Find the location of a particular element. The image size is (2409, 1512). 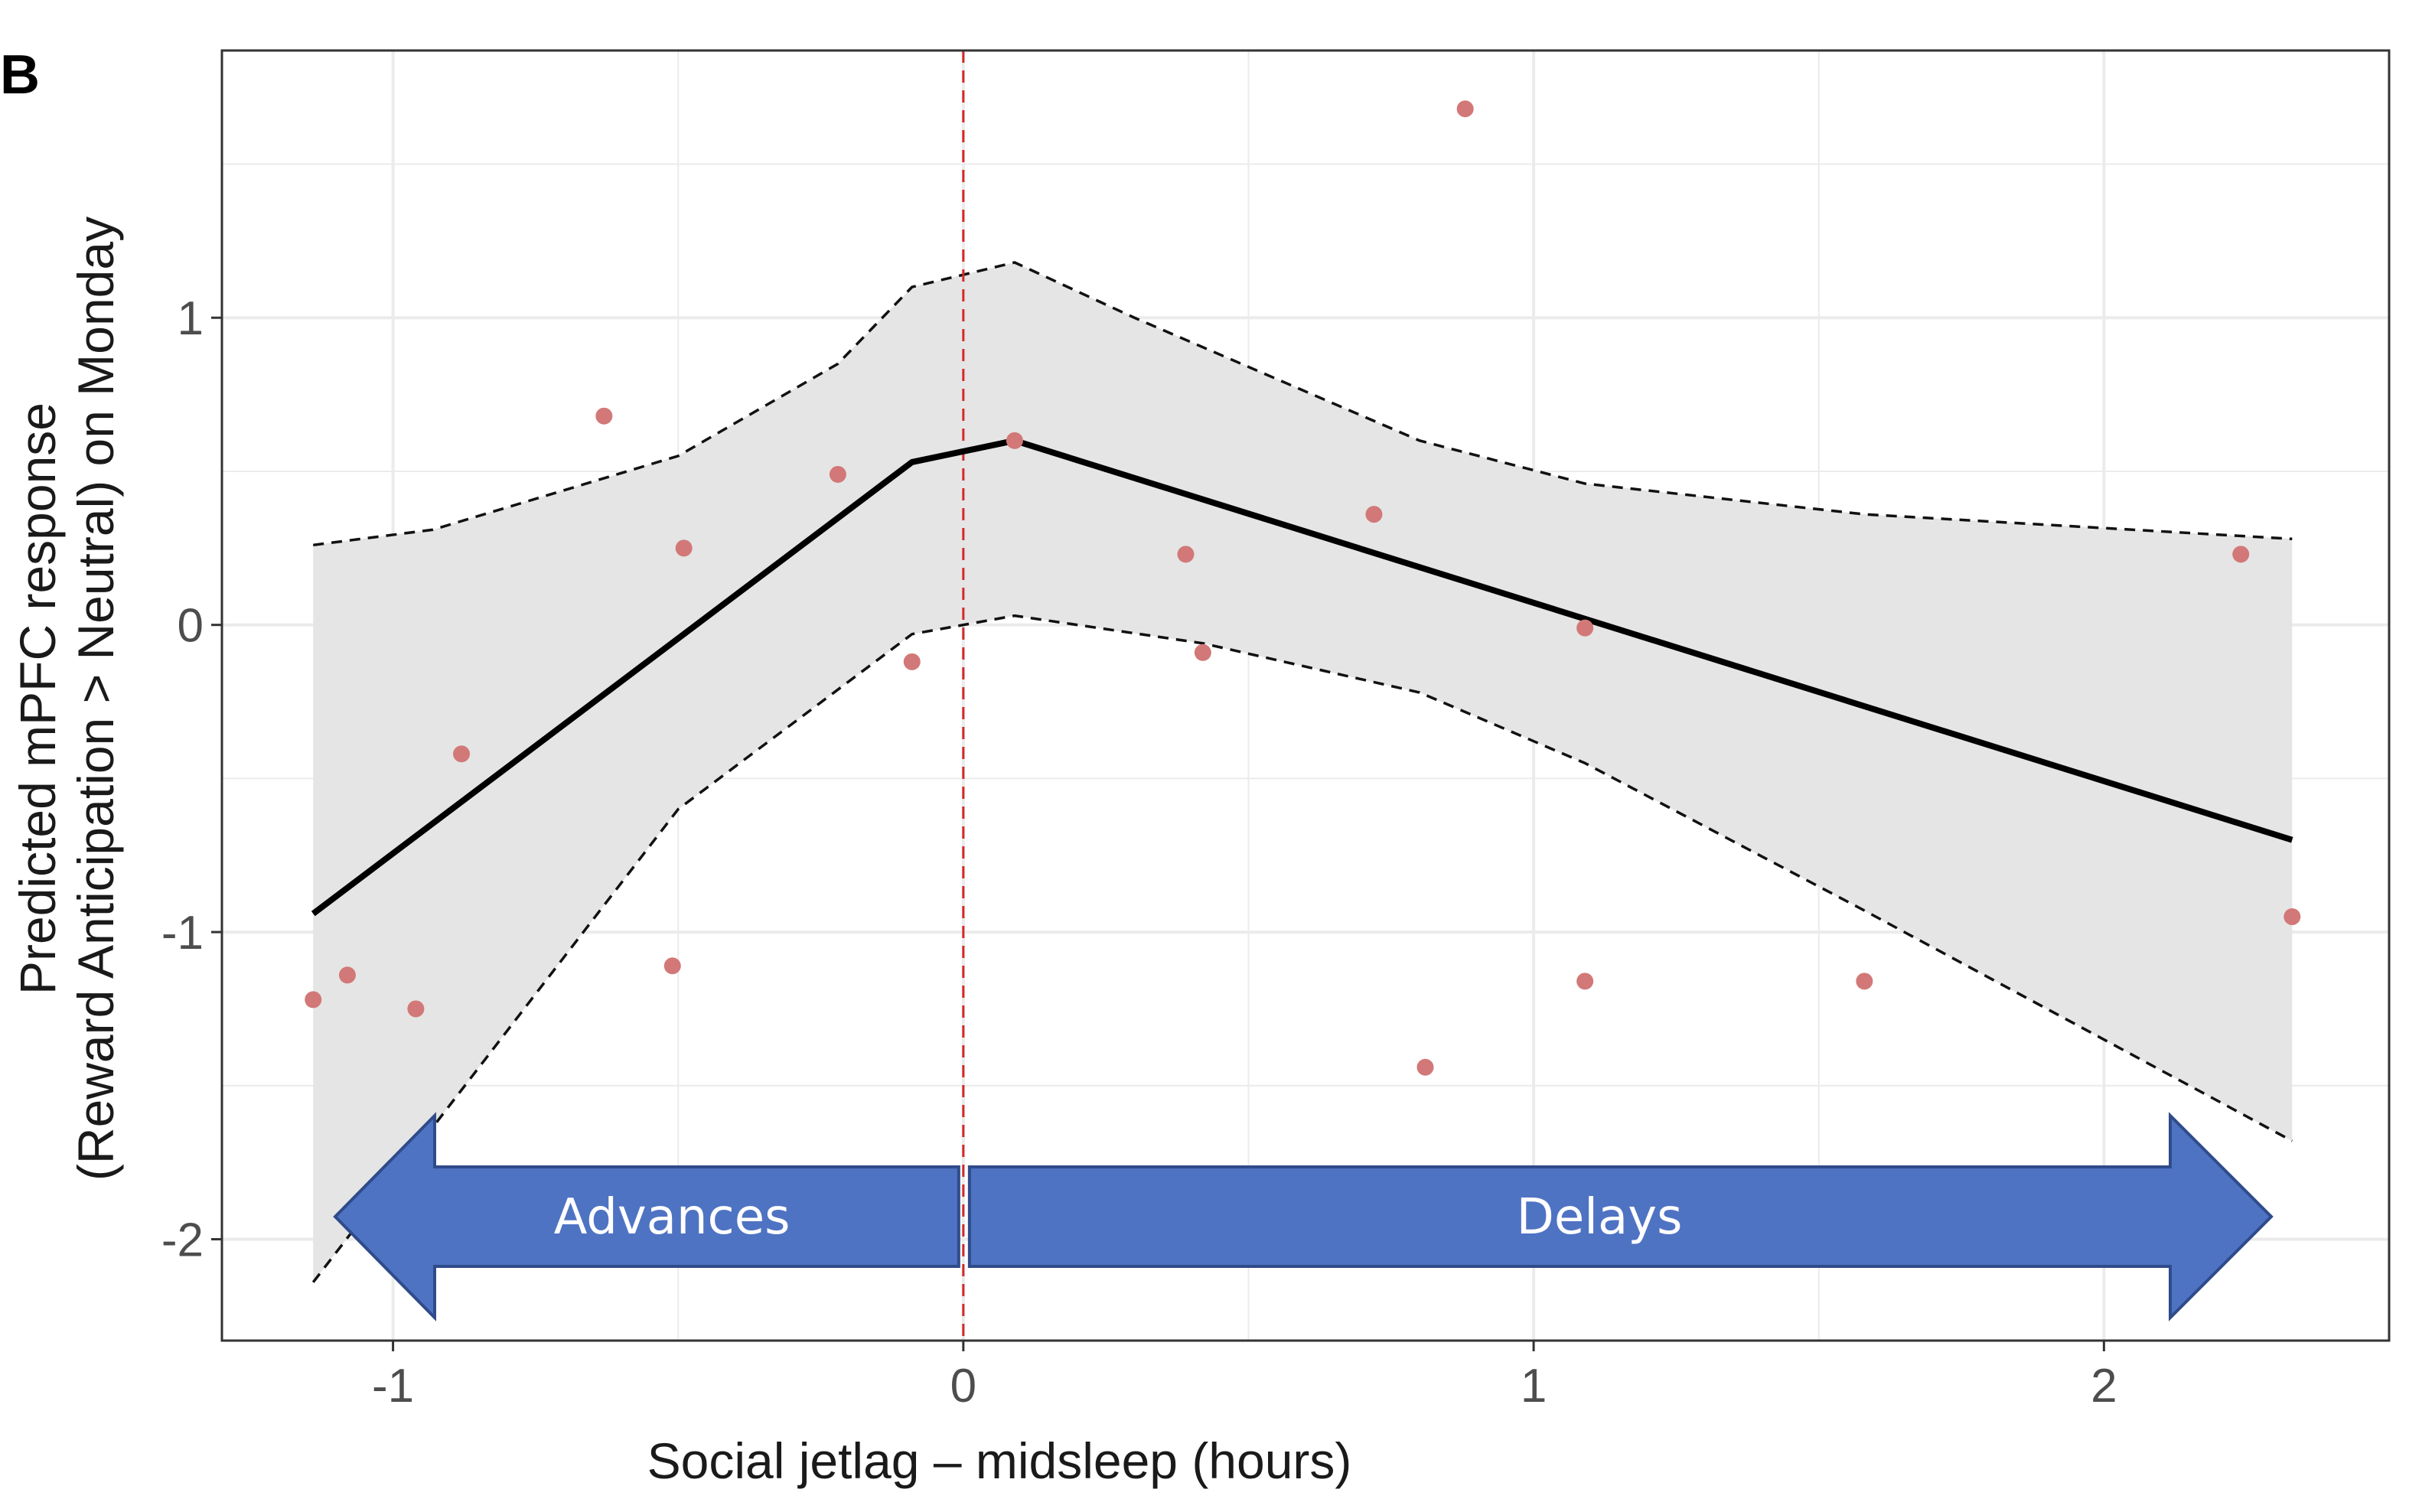

y-axis-ticks: -2 -1 0 1 is located at coordinates (191, 780).